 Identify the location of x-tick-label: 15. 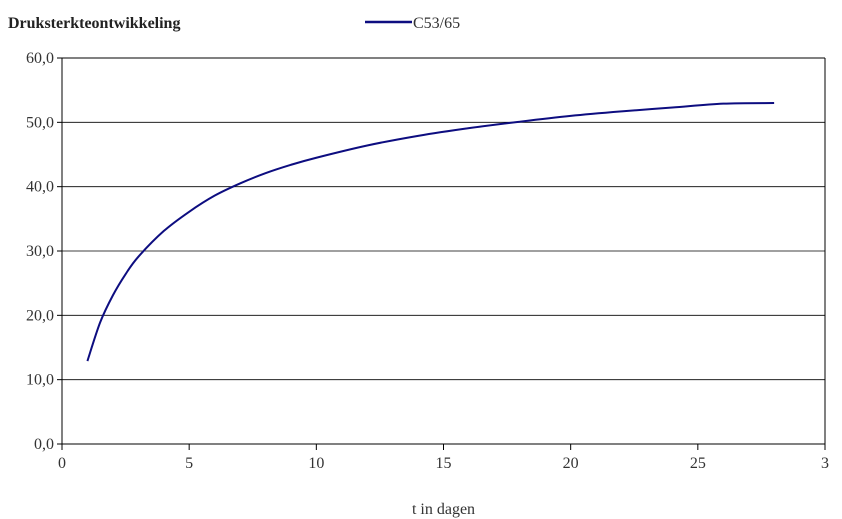
(444, 463).